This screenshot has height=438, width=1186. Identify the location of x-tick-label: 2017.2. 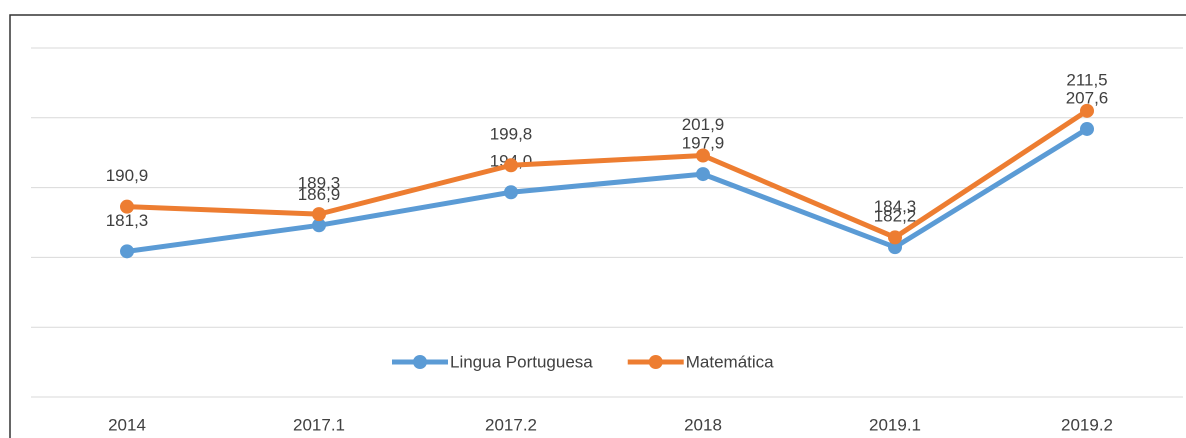
(511, 424).